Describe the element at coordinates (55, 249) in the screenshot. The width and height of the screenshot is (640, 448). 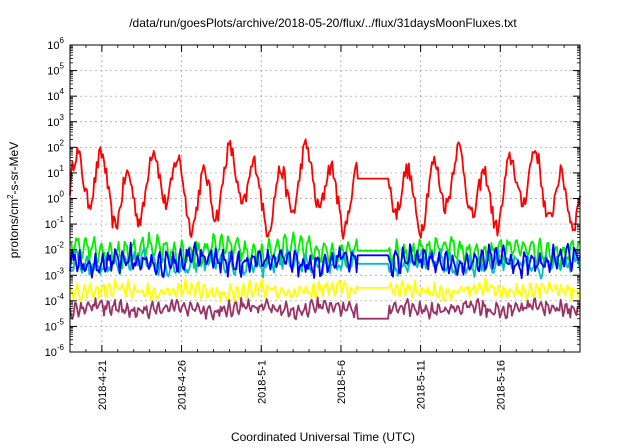
I see `y-tick-label: 10⁻²` at that location.